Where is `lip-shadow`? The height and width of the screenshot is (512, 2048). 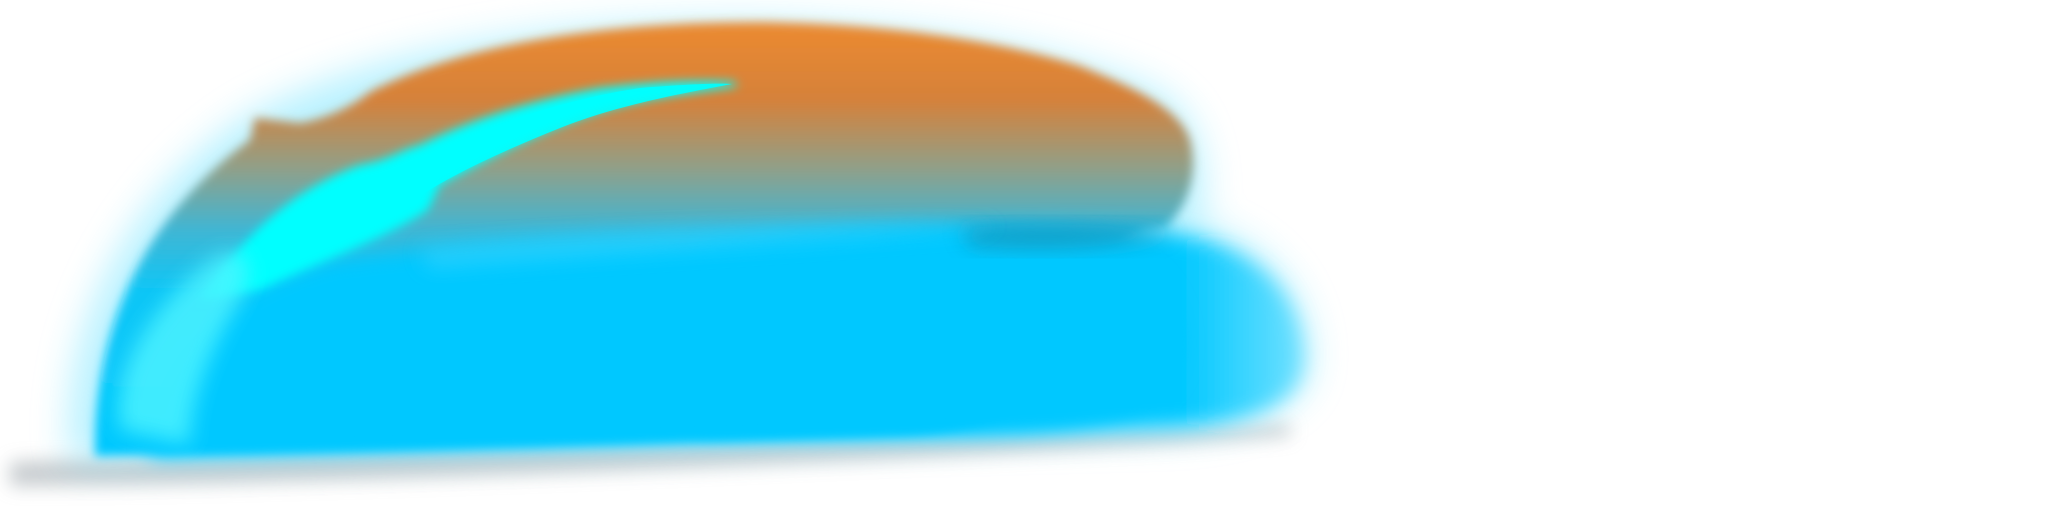
lip-shadow is located at coordinates (1067, 236).